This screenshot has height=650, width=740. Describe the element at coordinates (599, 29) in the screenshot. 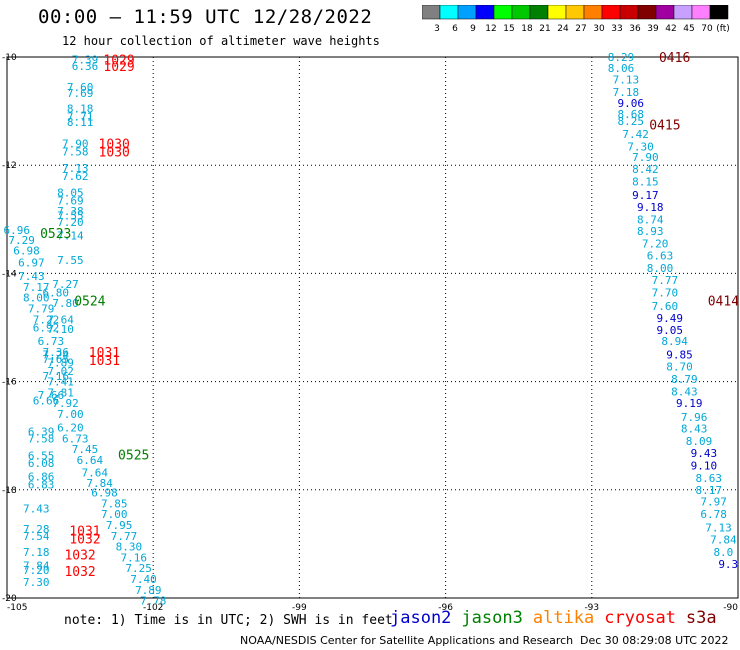

I see `colorbar-tick-label: 30` at that location.